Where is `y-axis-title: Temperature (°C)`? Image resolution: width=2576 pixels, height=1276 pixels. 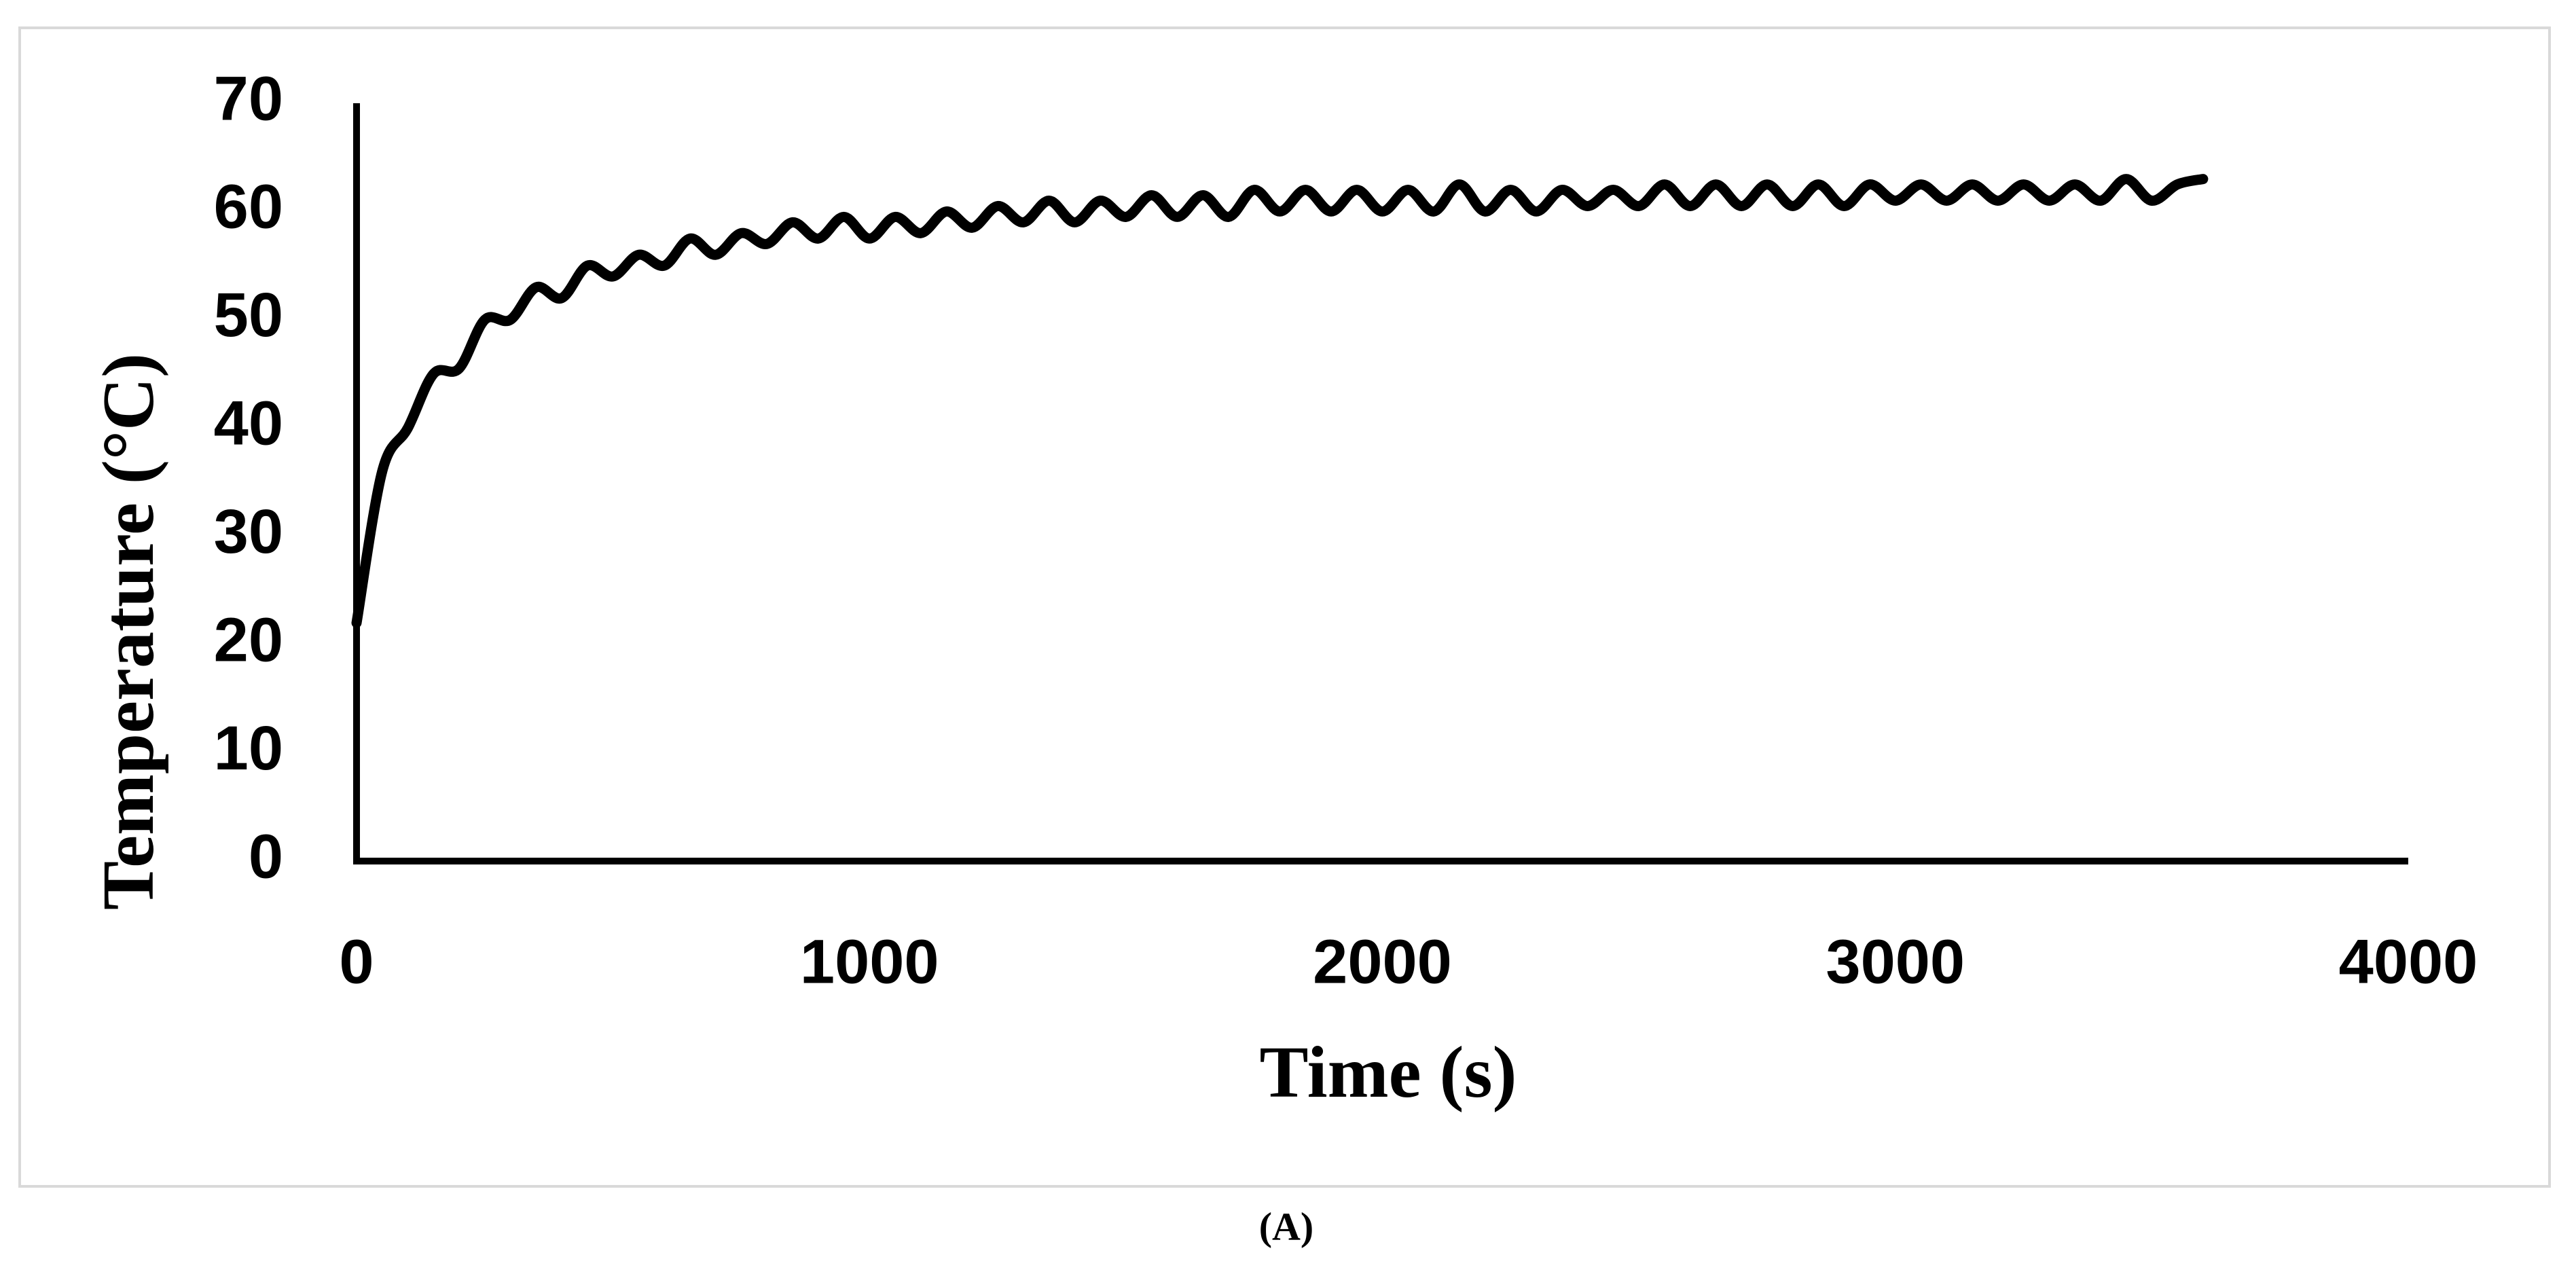 y-axis-title: Temperature (°C) is located at coordinates (128, 631).